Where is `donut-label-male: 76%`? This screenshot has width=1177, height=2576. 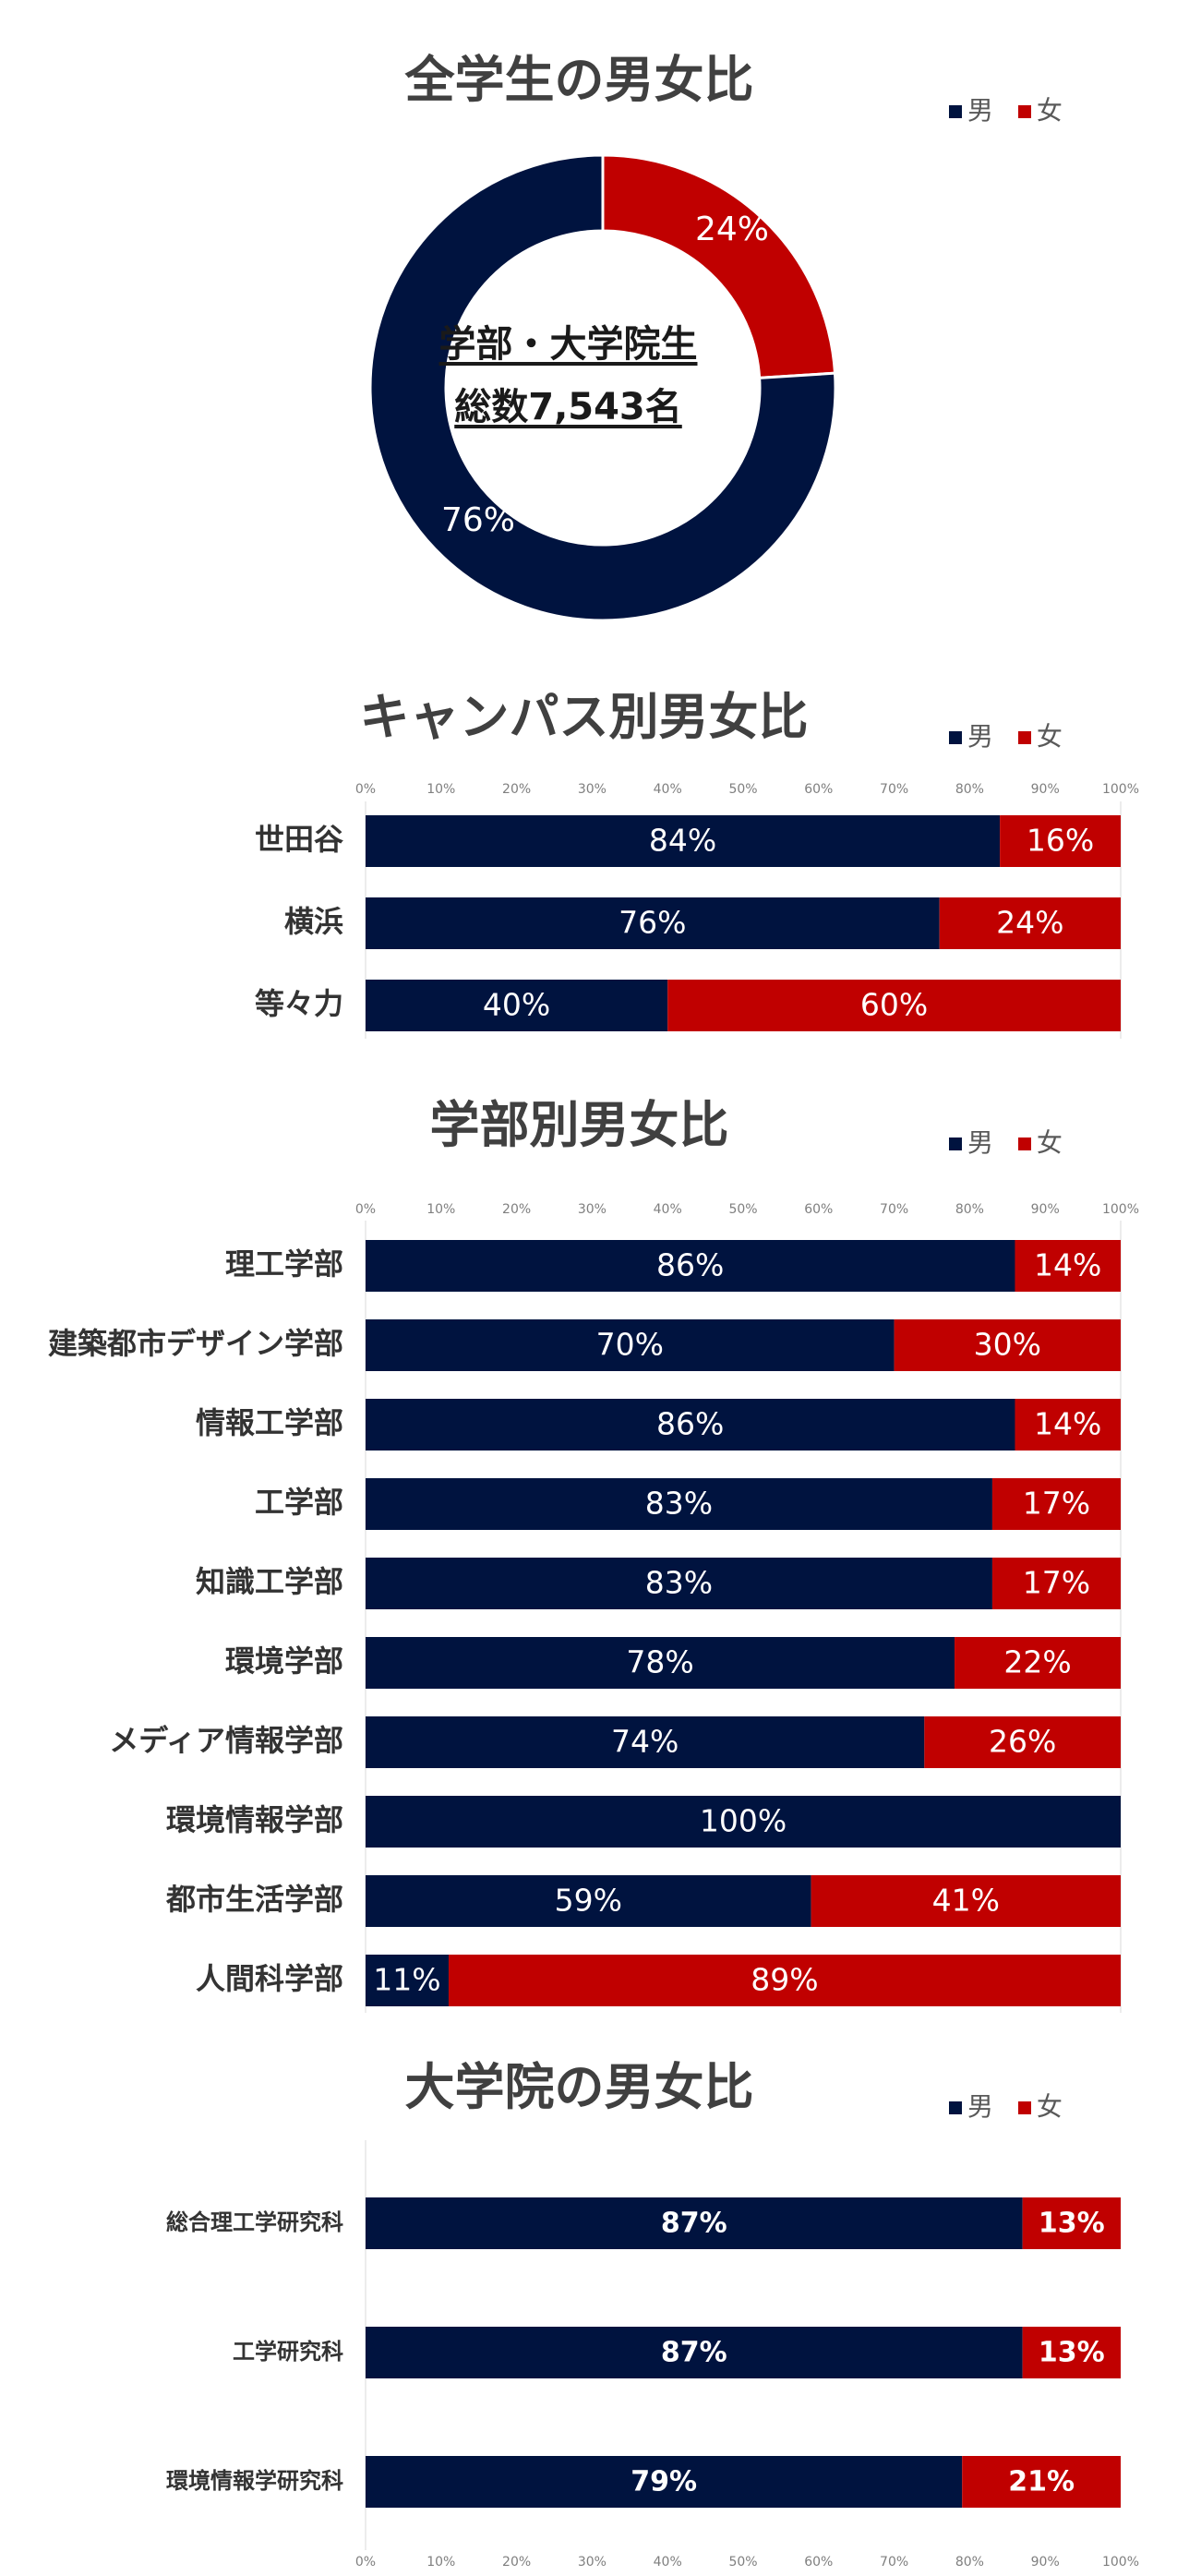
donut-label-male: 76% is located at coordinates (478, 520).